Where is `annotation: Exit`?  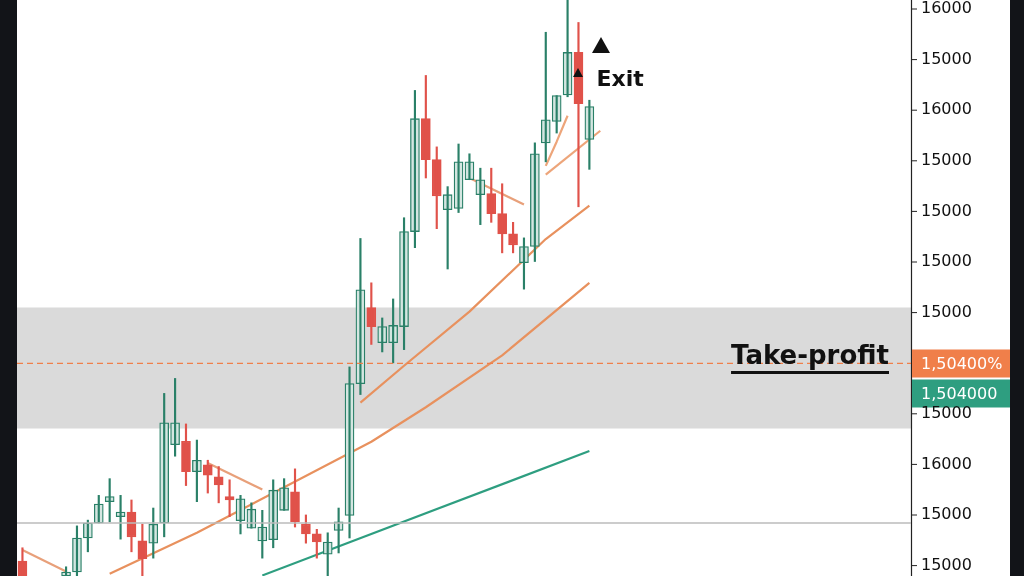 annotation: Exit is located at coordinates (620, 79).